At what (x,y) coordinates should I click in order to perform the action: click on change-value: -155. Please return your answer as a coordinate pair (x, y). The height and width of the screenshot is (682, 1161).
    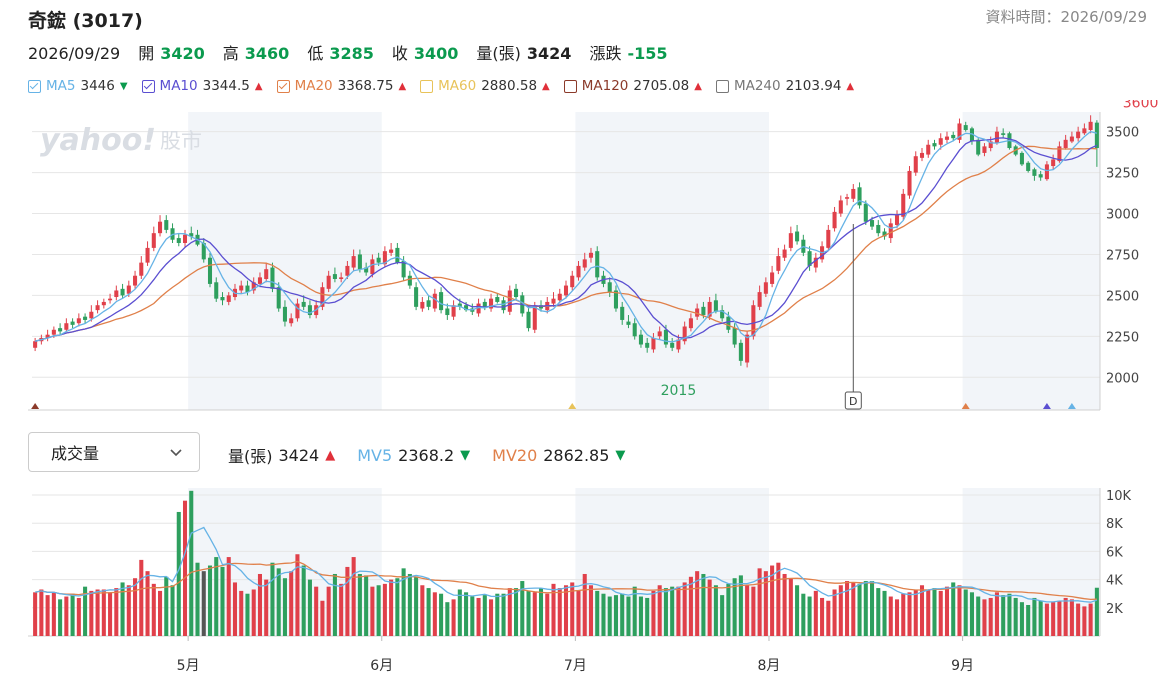
    Looking at the image, I should click on (647, 53).